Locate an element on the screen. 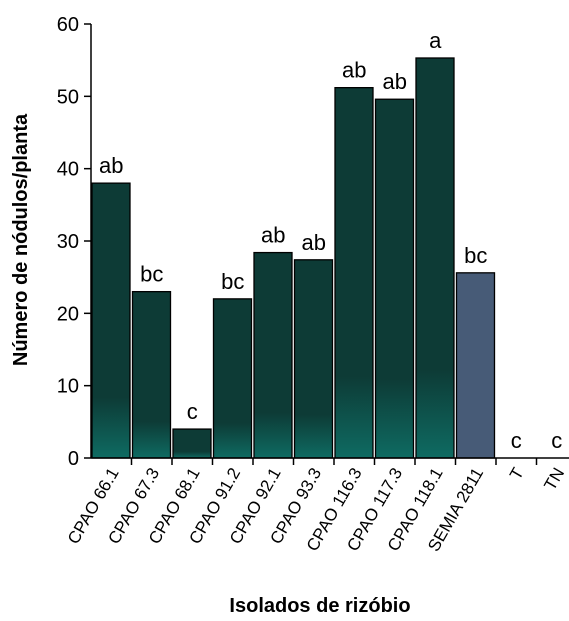  x-tick-label: TN is located at coordinates (554, 479).